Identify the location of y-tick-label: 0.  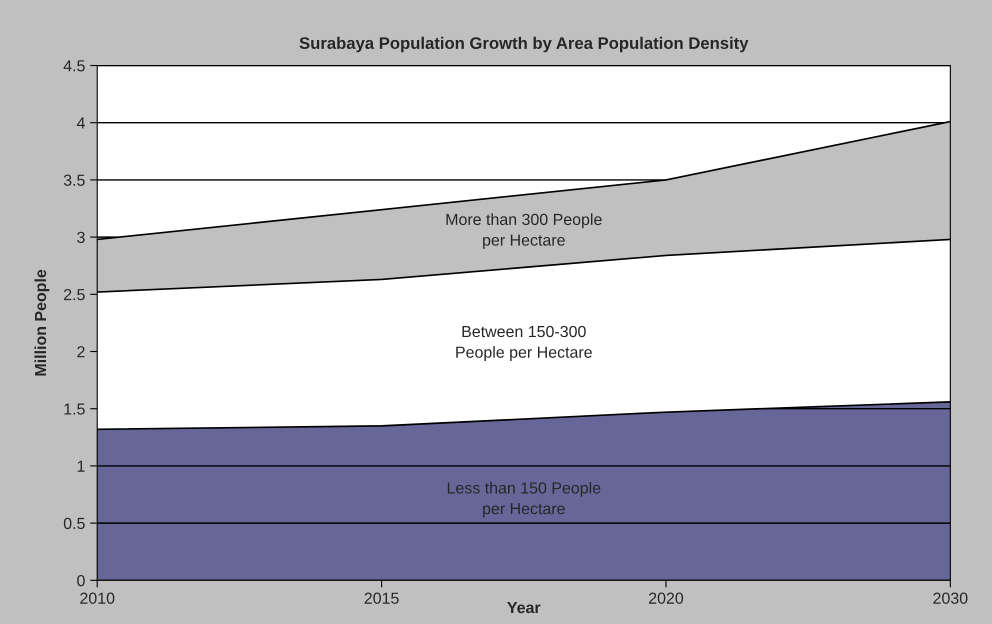
(81, 580).